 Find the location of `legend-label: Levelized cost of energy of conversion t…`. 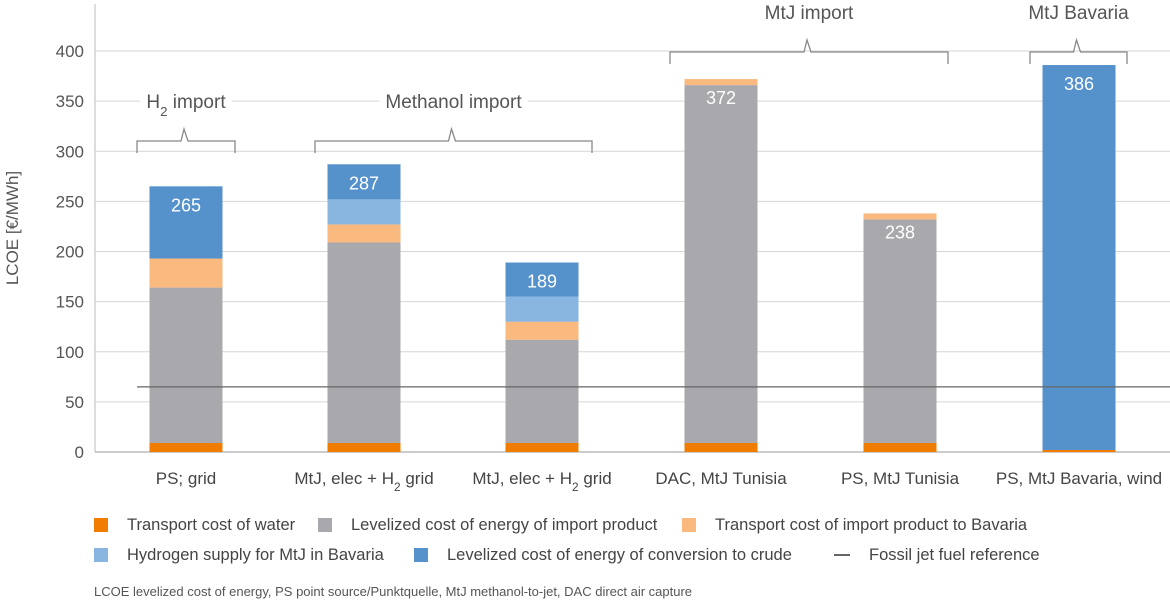

legend-label: Levelized cost of energy of conversion t… is located at coordinates (619, 554).